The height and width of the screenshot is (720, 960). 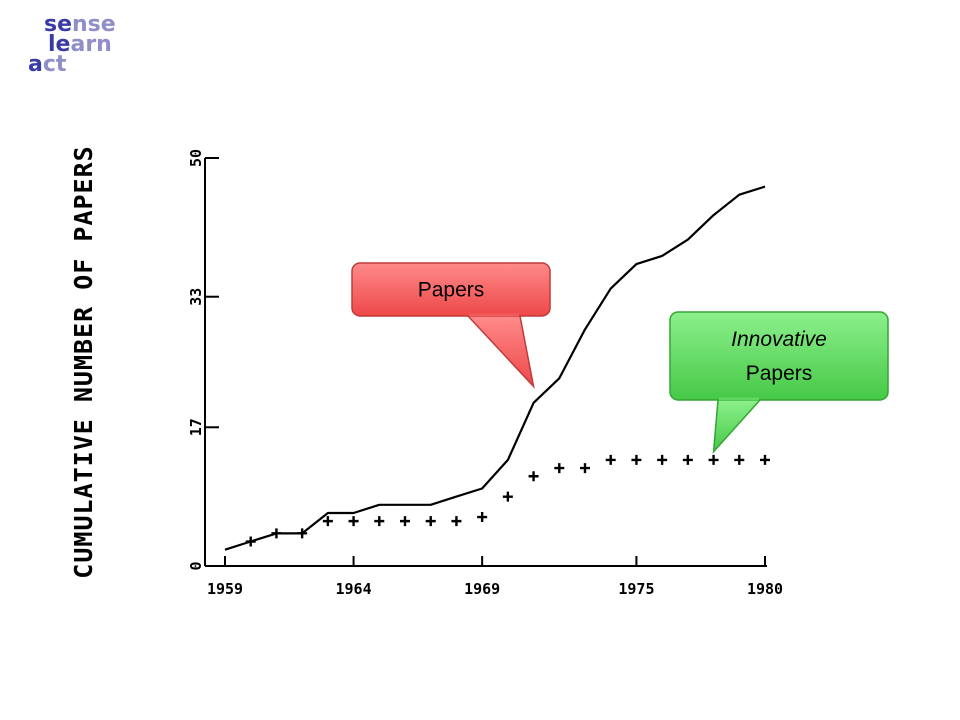 I want to click on y-tick-label-33: 33, so click(x=196, y=297).